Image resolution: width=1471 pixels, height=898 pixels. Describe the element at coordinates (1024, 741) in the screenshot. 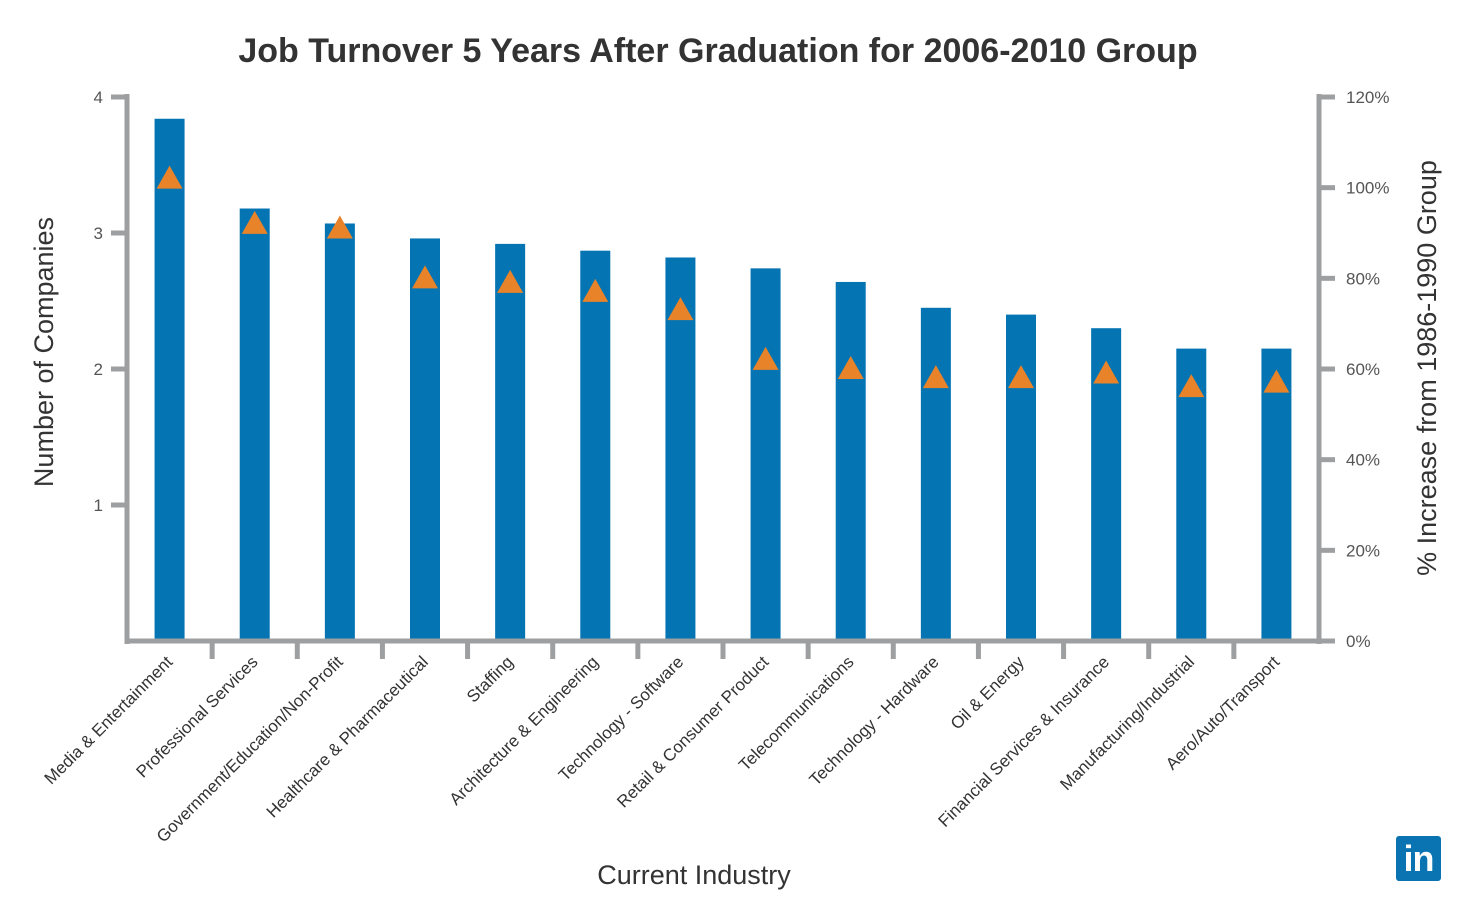

I see `x-tick-label: Financial Services & Insurance` at that location.